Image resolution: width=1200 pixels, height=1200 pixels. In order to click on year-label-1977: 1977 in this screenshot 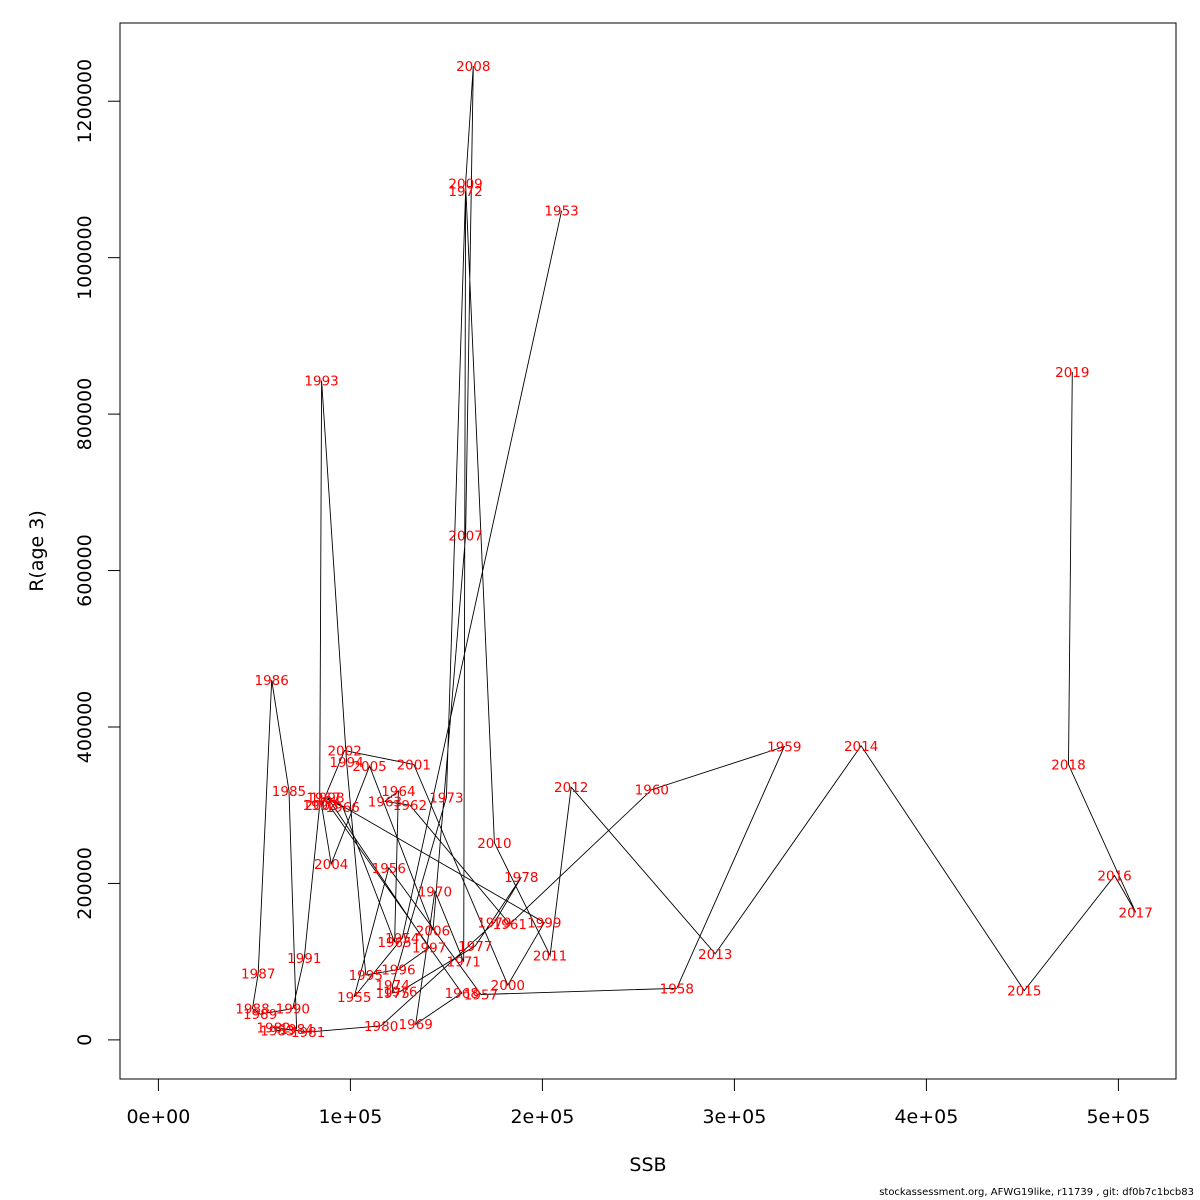, I will do `click(475, 947)`.